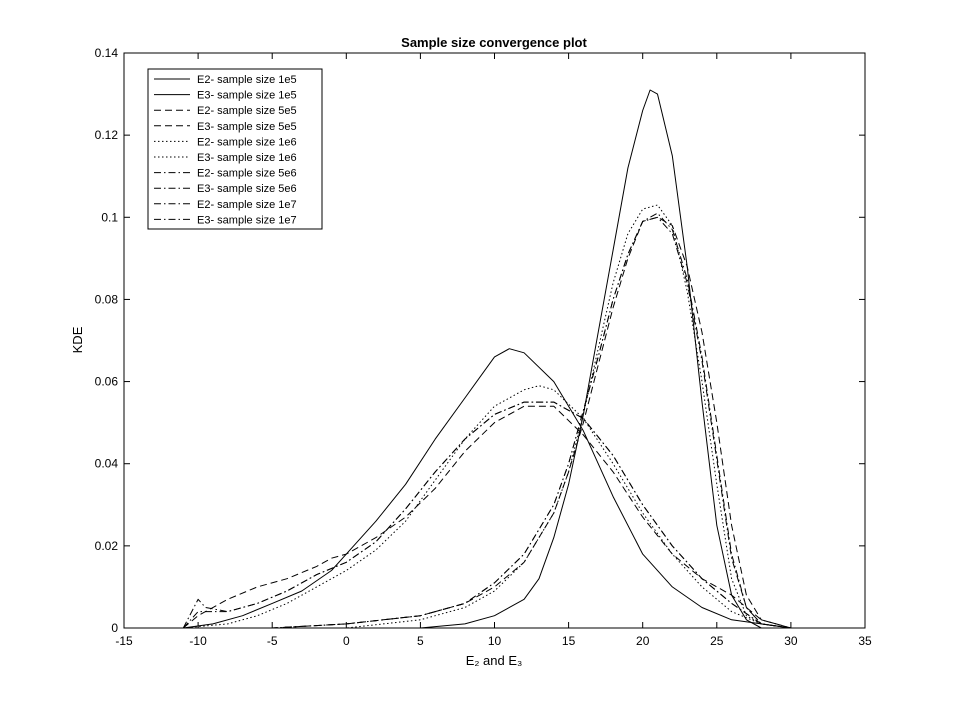 This screenshot has width=956, height=704. Describe the element at coordinates (791, 641) in the screenshot. I see `x-tick-label: 30` at that location.